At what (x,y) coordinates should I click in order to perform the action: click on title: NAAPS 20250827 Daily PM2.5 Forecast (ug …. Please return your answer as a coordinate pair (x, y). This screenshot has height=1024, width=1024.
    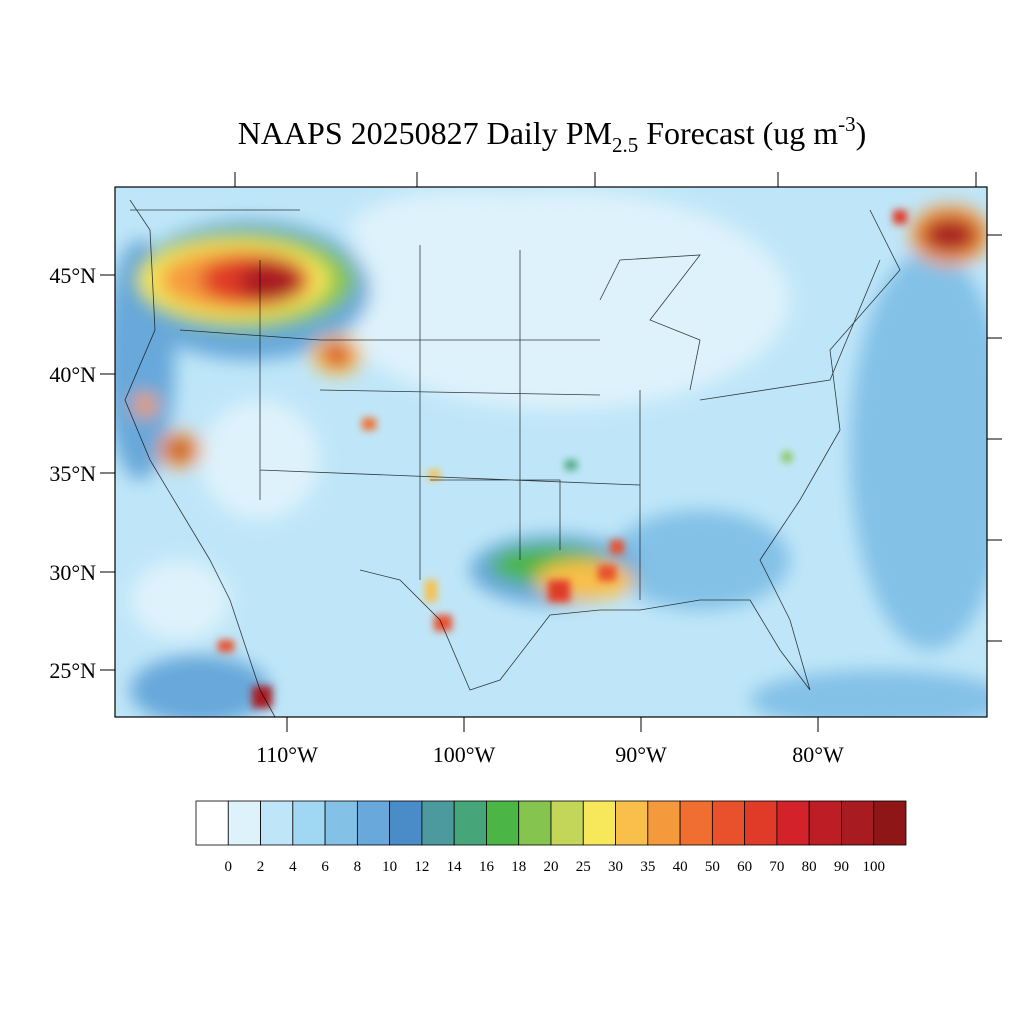
    Looking at the image, I should click on (552, 134).